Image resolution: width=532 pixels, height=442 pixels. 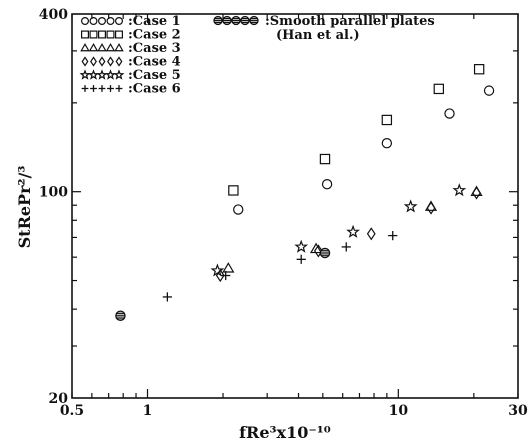 I want to click on y-tick-label: 400, so click(x=53, y=15).